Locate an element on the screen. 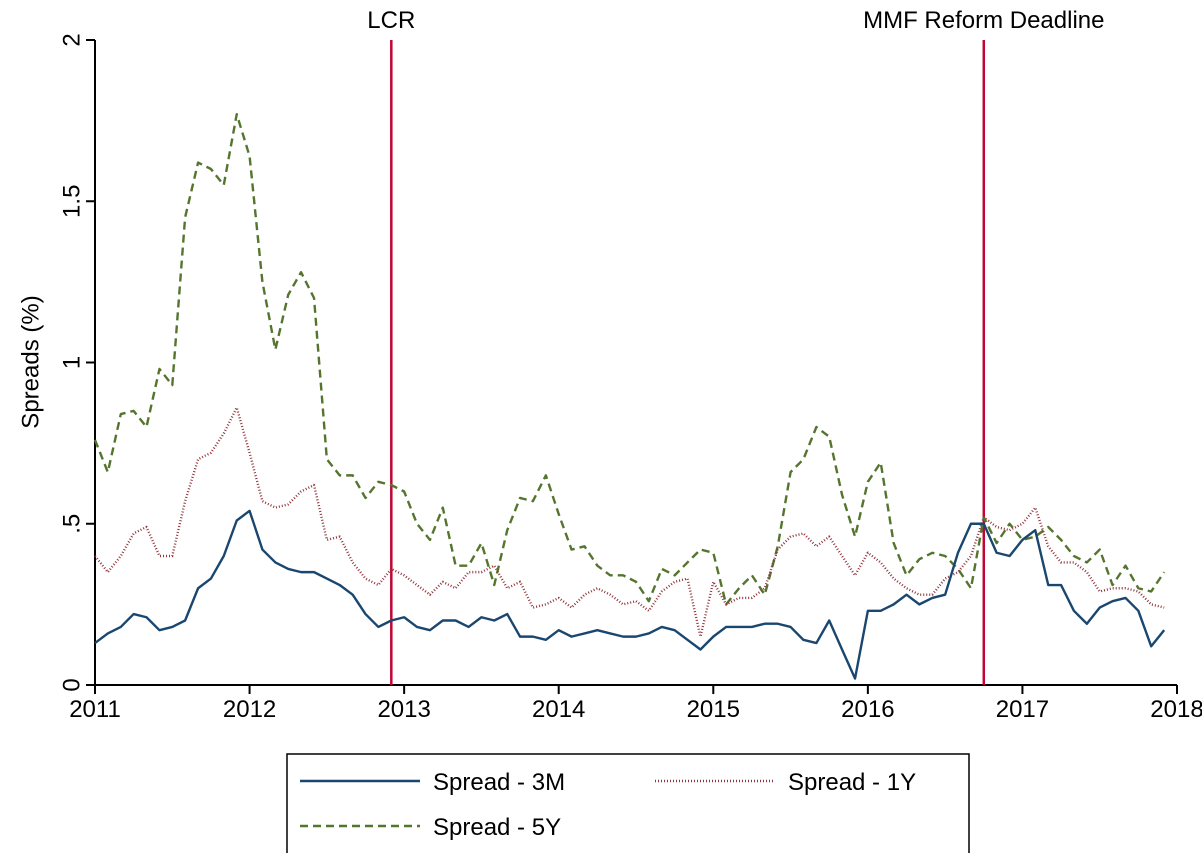 The height and width of the screenshot is (853, 1202). x-tick-label: 2011 is located at coordinates (95, 709).